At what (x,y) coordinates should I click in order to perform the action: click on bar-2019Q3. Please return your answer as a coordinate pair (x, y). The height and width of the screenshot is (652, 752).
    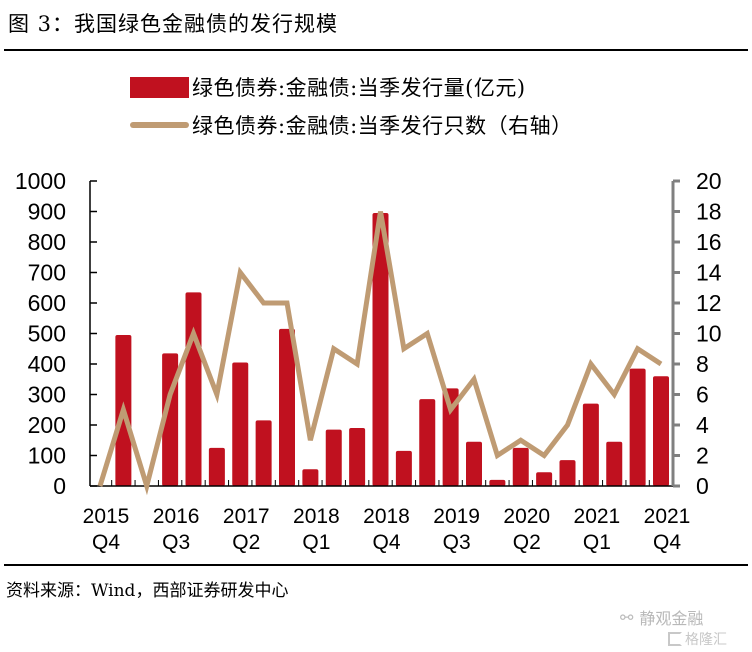
    Looking at the image, I should click on (450, 437).